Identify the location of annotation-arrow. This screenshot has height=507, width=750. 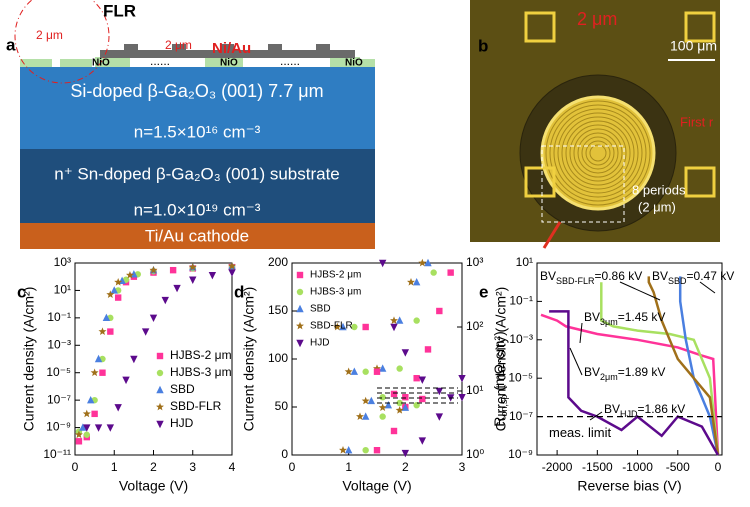
(581, 333).